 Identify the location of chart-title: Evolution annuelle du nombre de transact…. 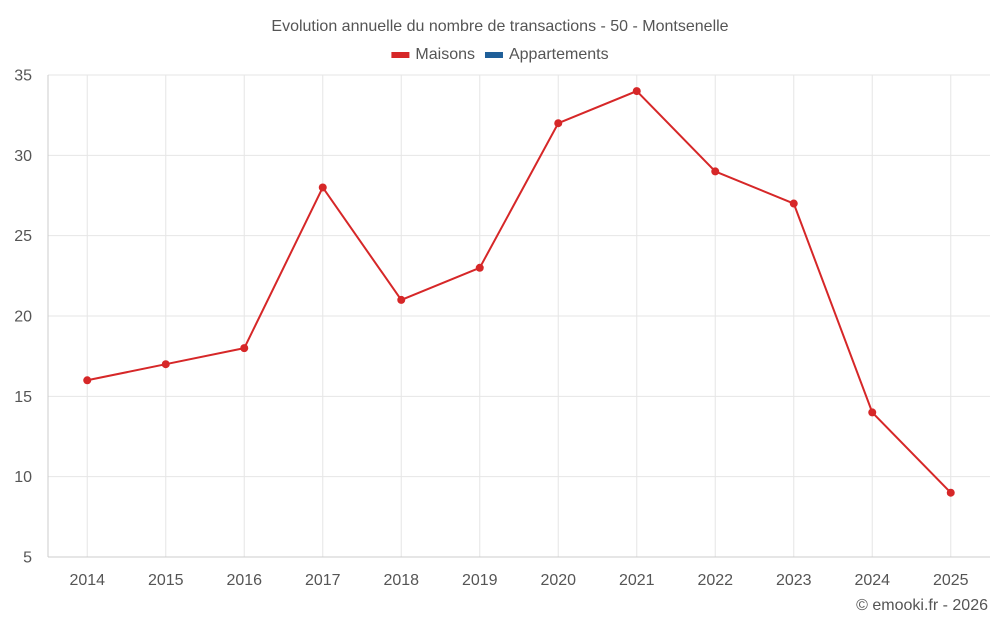
(499, 26).